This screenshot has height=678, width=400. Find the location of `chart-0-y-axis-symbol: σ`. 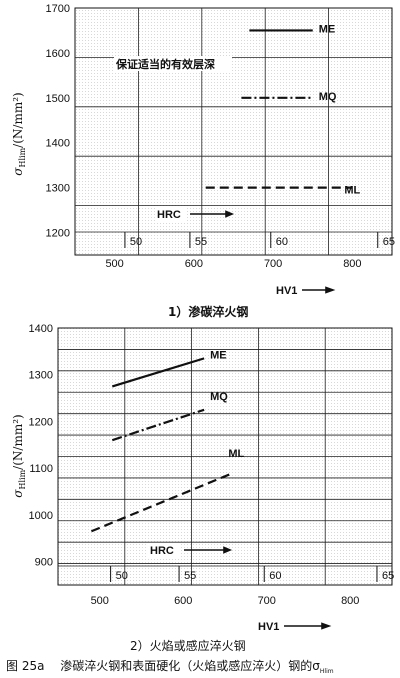

chart-0-y-axis-symbol: σ is located at coordinates (18, 171).